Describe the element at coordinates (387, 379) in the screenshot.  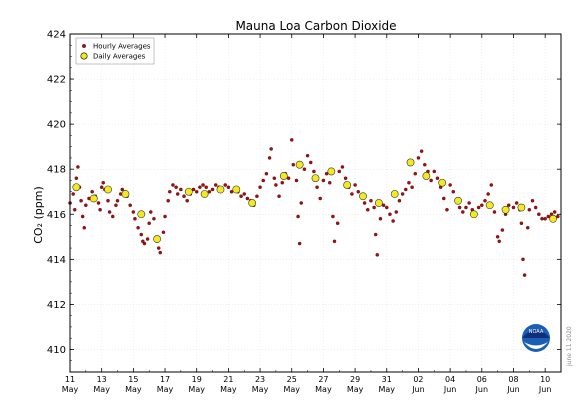
I see `x-tick-label-day: 31` at that location.